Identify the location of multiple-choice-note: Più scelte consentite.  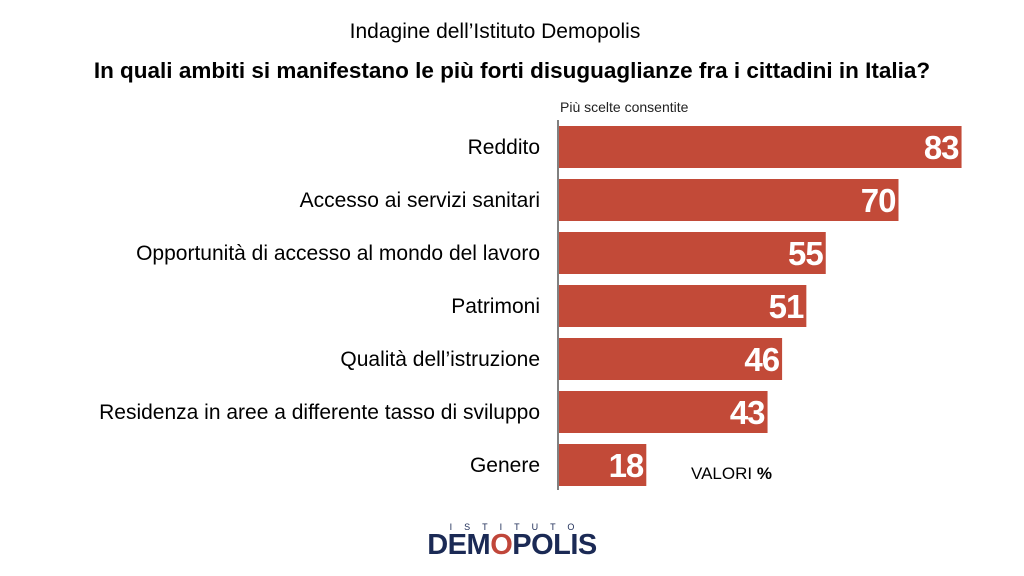
(624, 107).